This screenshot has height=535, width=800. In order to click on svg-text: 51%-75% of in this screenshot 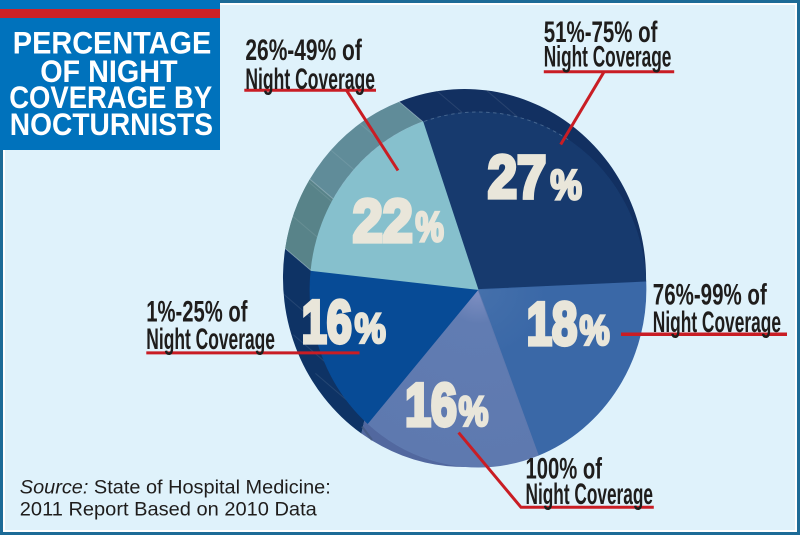, I will do `click(601, 32)`.